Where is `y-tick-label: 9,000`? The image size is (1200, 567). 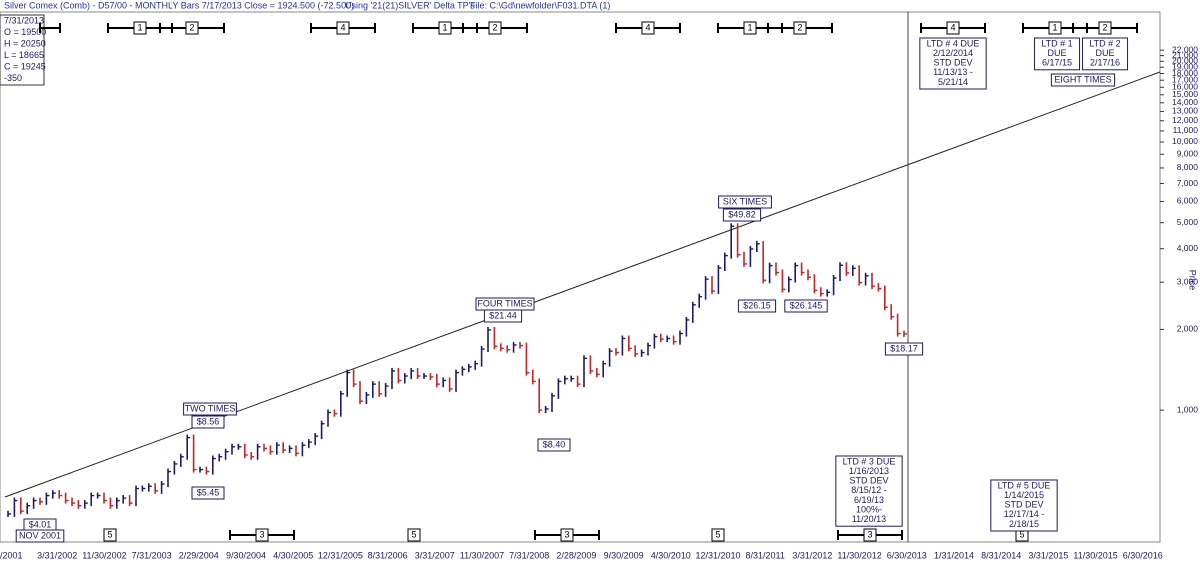
y-tick-label: 9,000 is located at coordinates (1188, 154).